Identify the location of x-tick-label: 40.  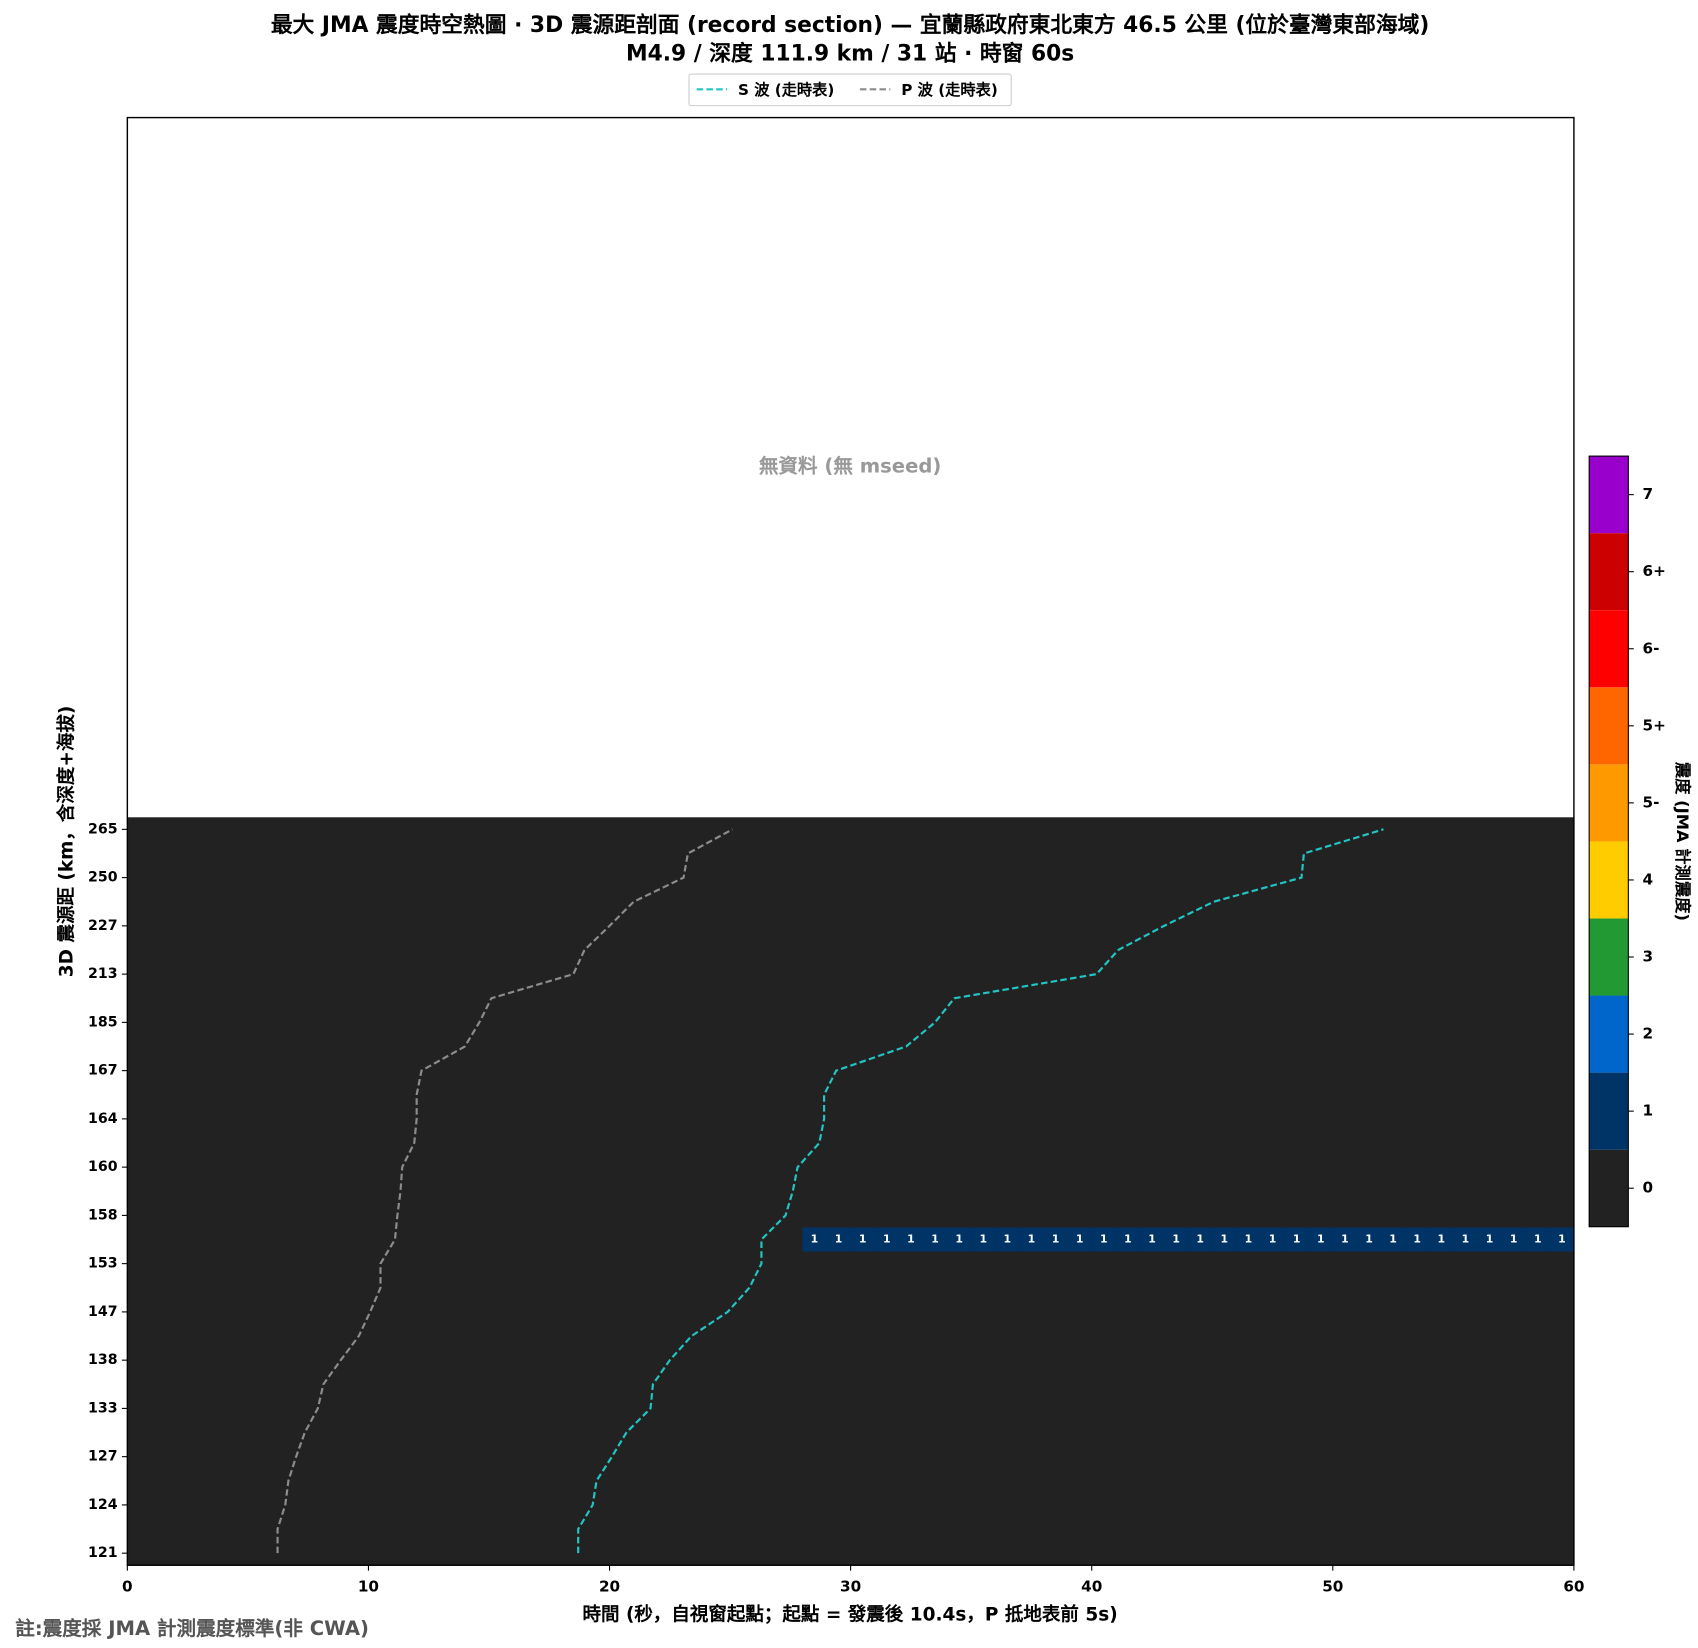
(1091, 1587).